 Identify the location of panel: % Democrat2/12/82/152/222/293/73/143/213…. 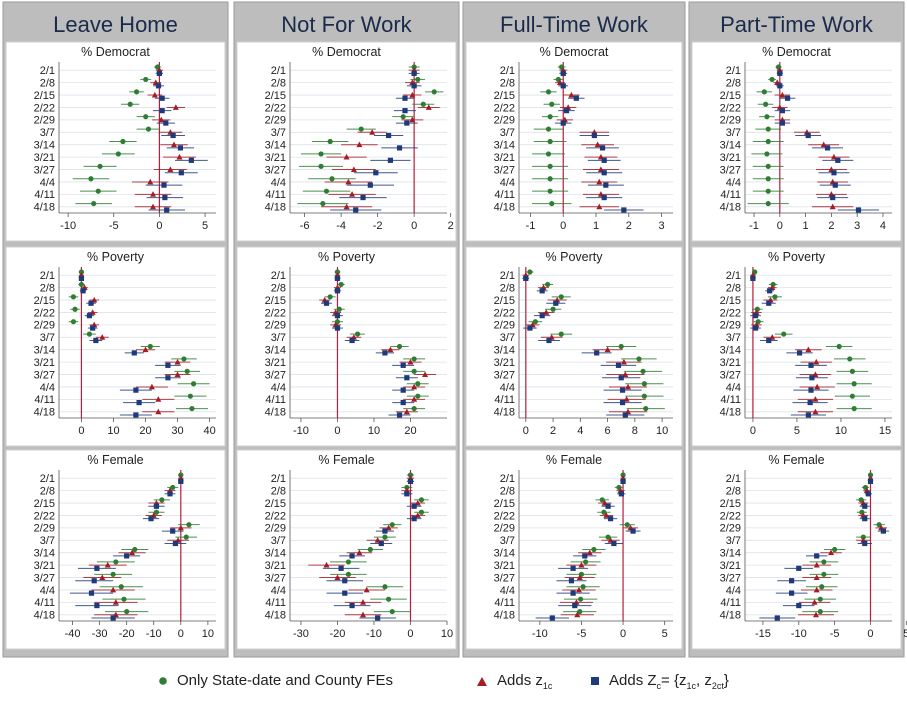
(796, 141).